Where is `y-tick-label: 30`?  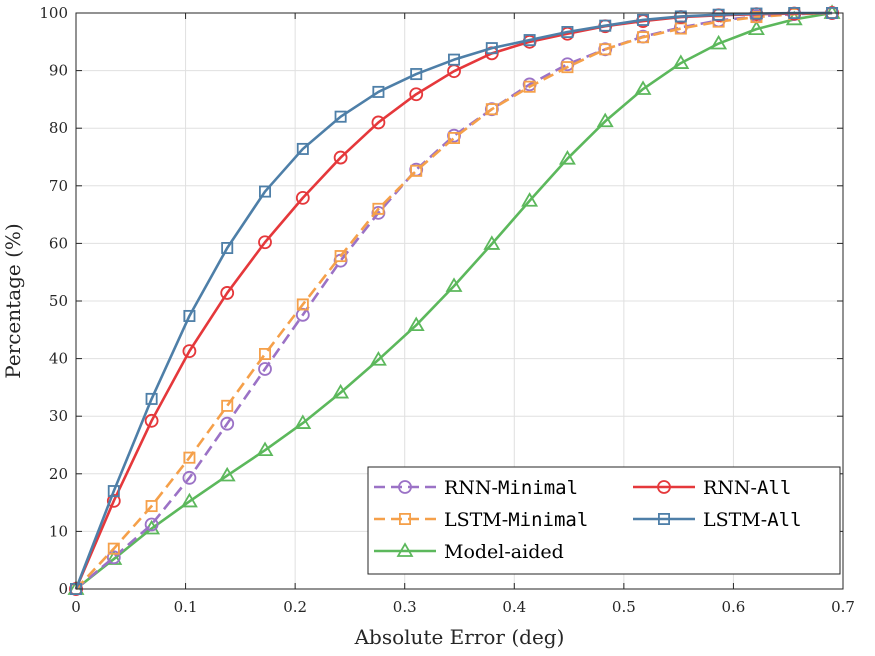 y-tick-label: 30 is located at coordinates (58, 416).